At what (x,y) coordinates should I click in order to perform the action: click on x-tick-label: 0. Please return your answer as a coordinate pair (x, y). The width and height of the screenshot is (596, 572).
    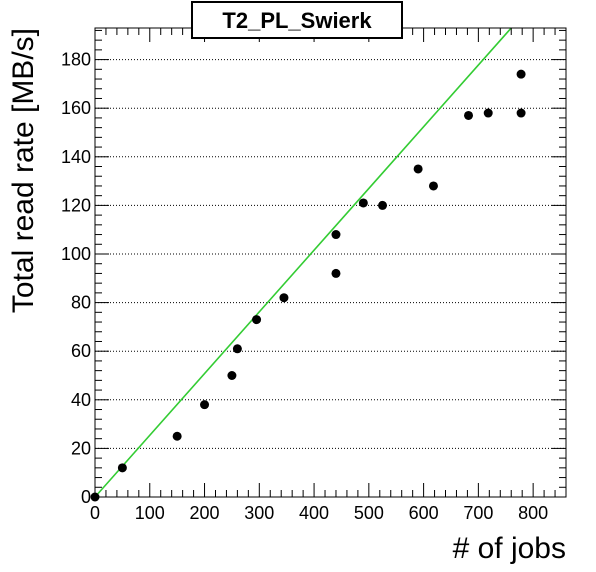
    Looking at the image, I should click on (95, 513).